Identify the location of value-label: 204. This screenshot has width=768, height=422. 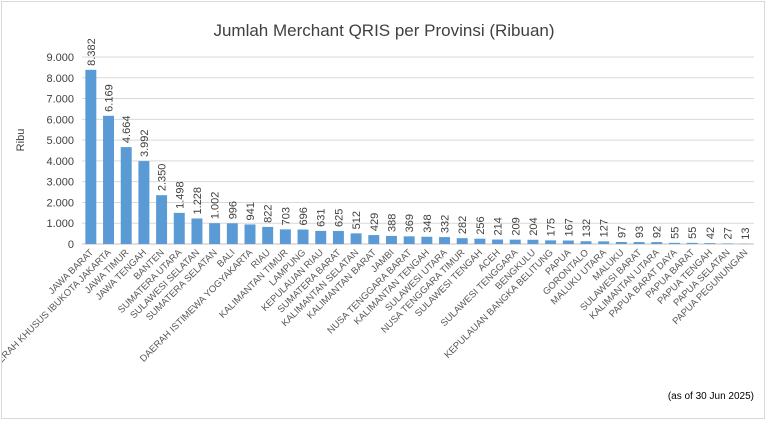
(534, 226).